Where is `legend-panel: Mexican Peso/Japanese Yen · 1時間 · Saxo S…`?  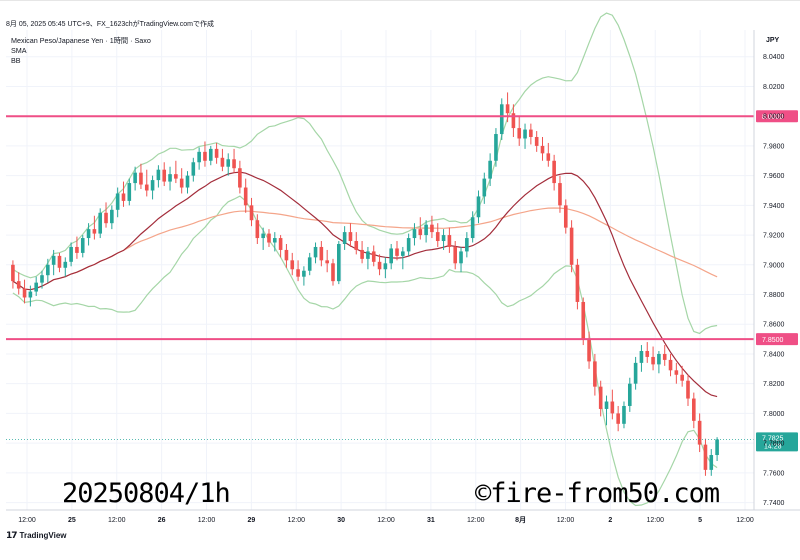
legend-panel: Mexican Peso/Japanese Yen · 1時間 · Saxo S… is located at coordinates (81, 51).